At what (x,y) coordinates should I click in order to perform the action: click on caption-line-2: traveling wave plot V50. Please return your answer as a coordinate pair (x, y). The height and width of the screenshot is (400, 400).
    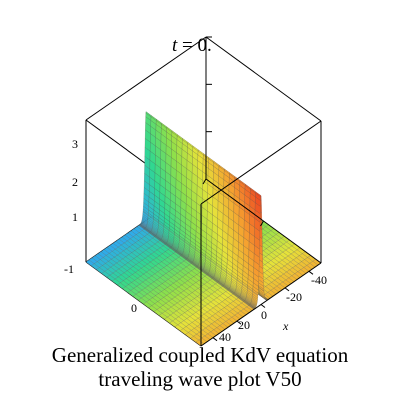
    Looking at the image, I should click on (200, 379).